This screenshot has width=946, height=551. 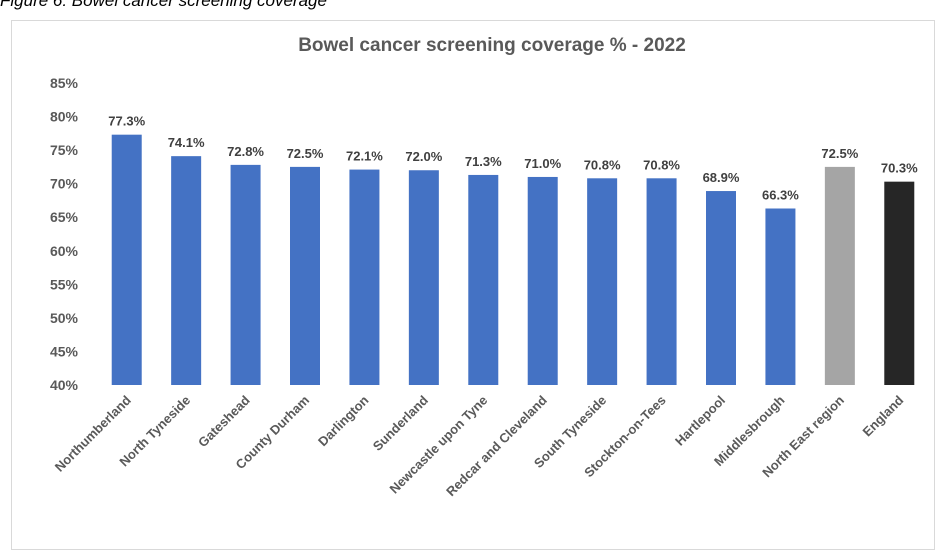 I want to click on x-tick-label: Darlington, so click(x=343, y=420).